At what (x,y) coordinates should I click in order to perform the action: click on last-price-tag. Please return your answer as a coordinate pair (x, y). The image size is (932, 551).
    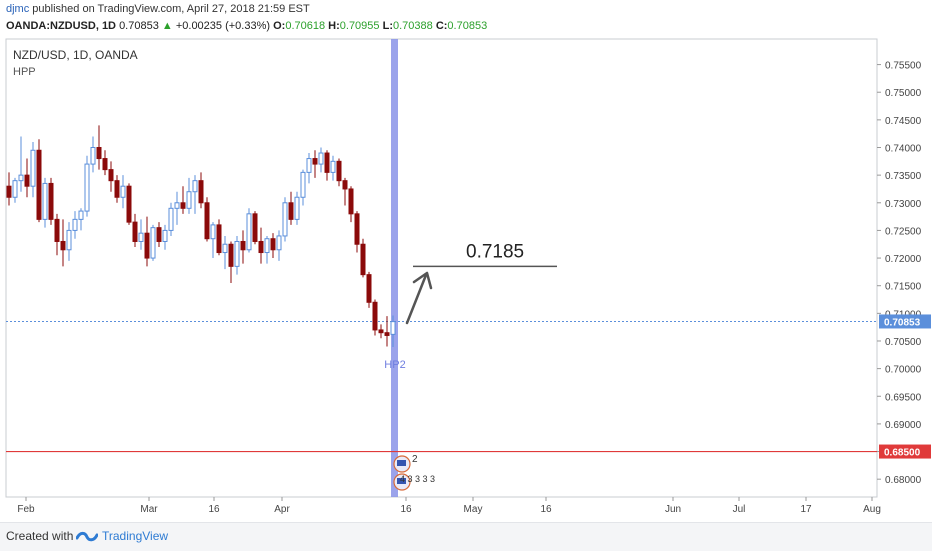
    Looking at the image, I should click on (905, 321).